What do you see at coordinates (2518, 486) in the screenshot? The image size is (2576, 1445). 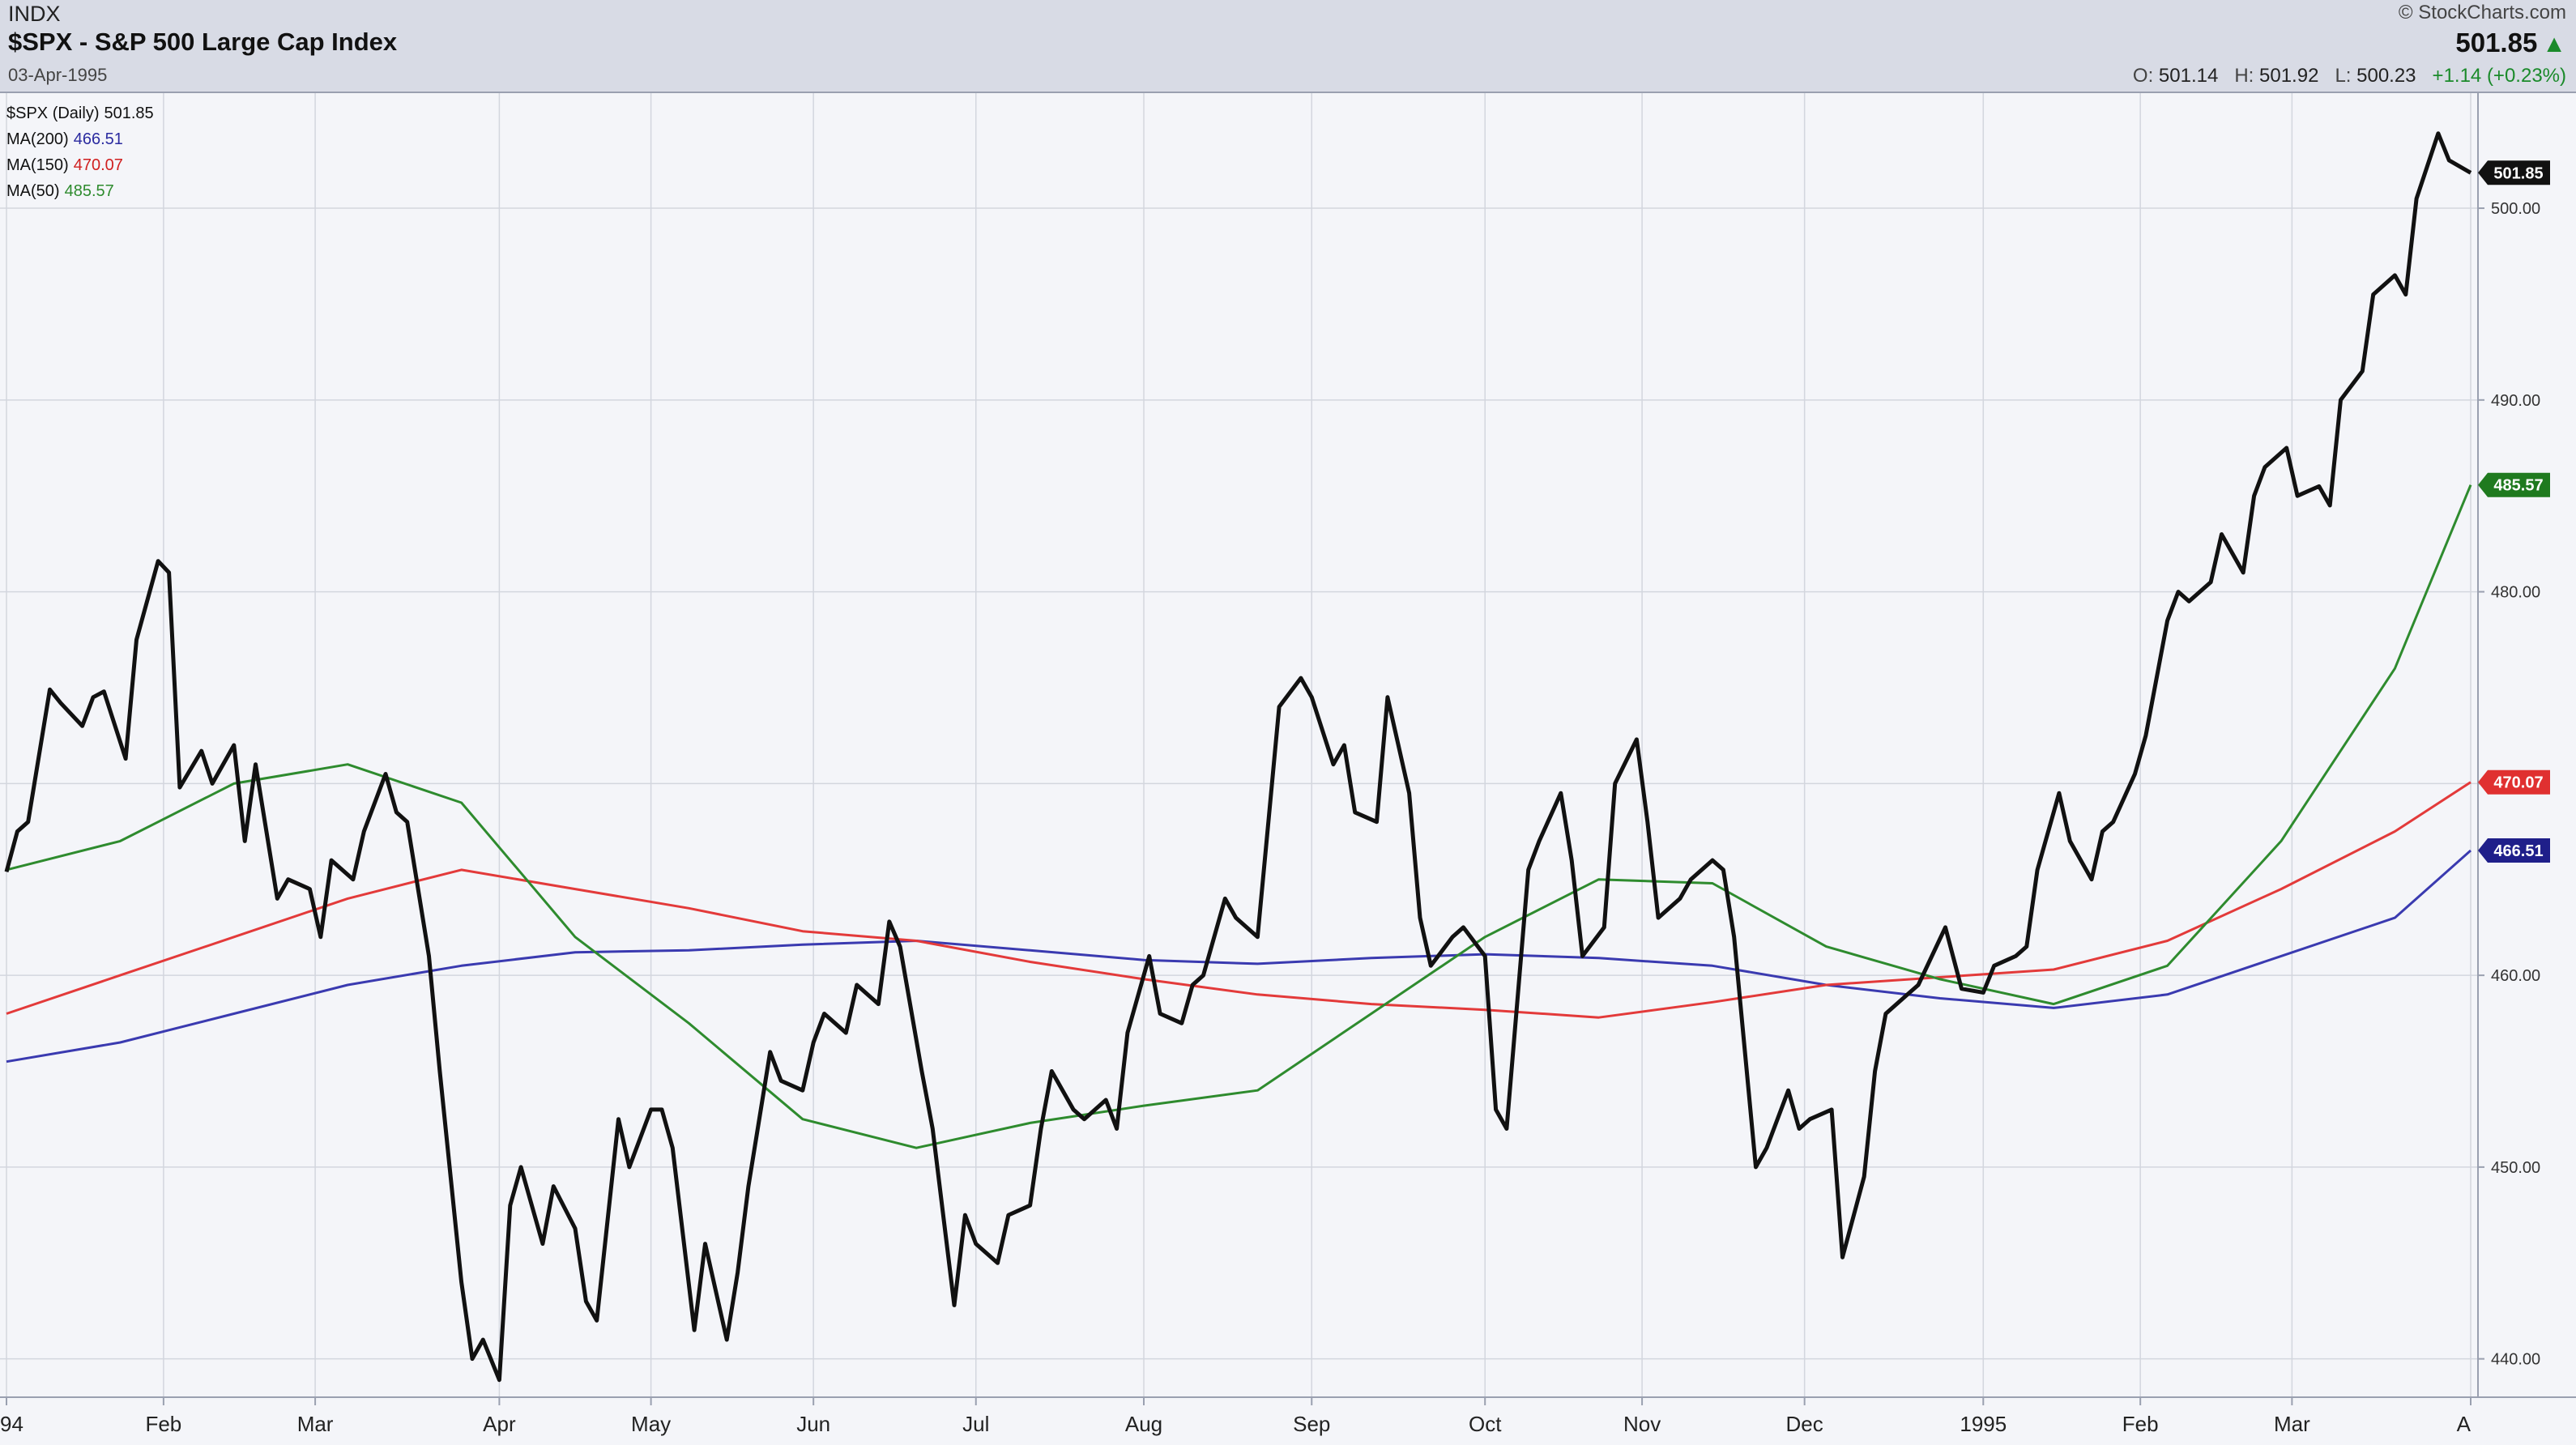 I see `tag-value: 485.57` at bounding box center [2518, 486].